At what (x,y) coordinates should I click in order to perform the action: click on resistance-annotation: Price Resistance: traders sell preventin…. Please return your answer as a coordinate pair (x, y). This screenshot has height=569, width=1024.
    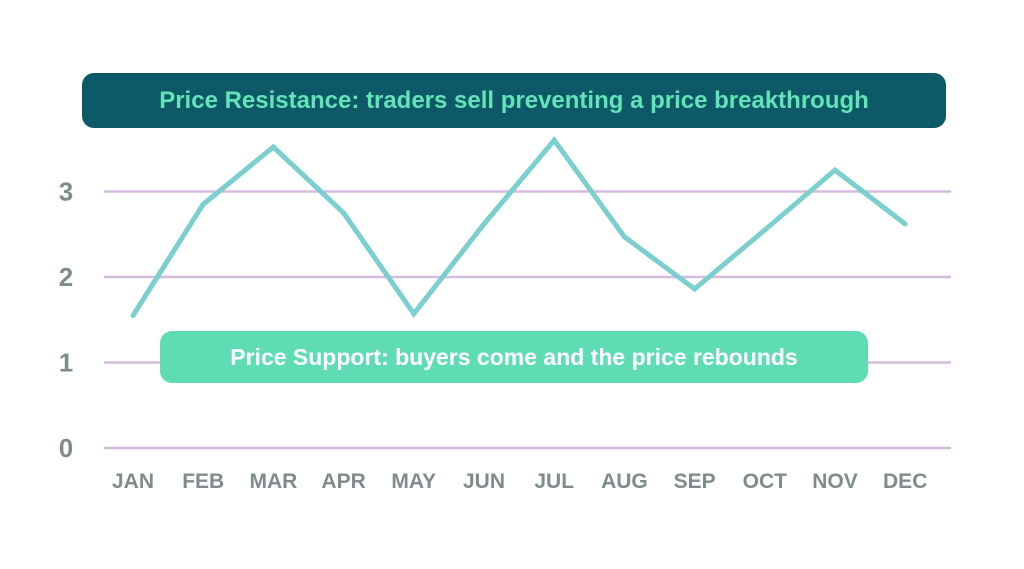
    Looking at the image, I should click on (514, 100).